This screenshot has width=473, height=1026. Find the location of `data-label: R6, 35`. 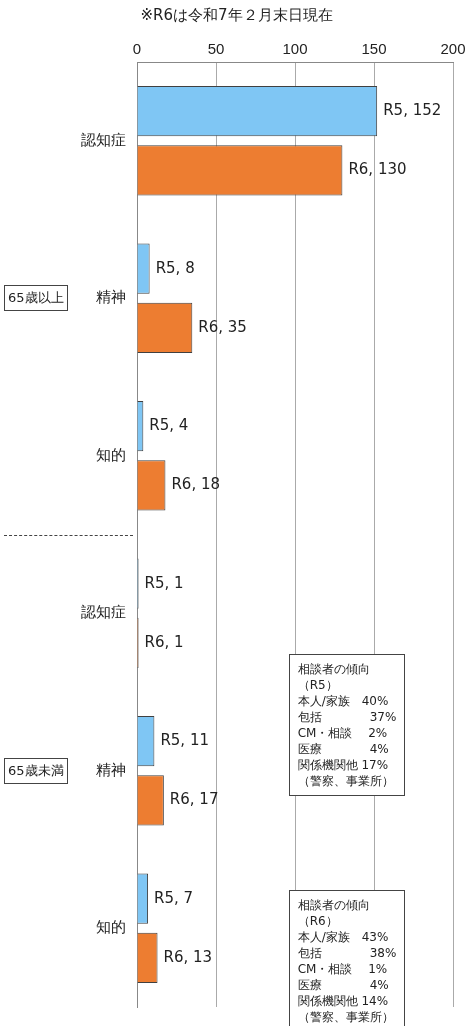

data-label: R6, 35 is located at coordinates (222, 326).